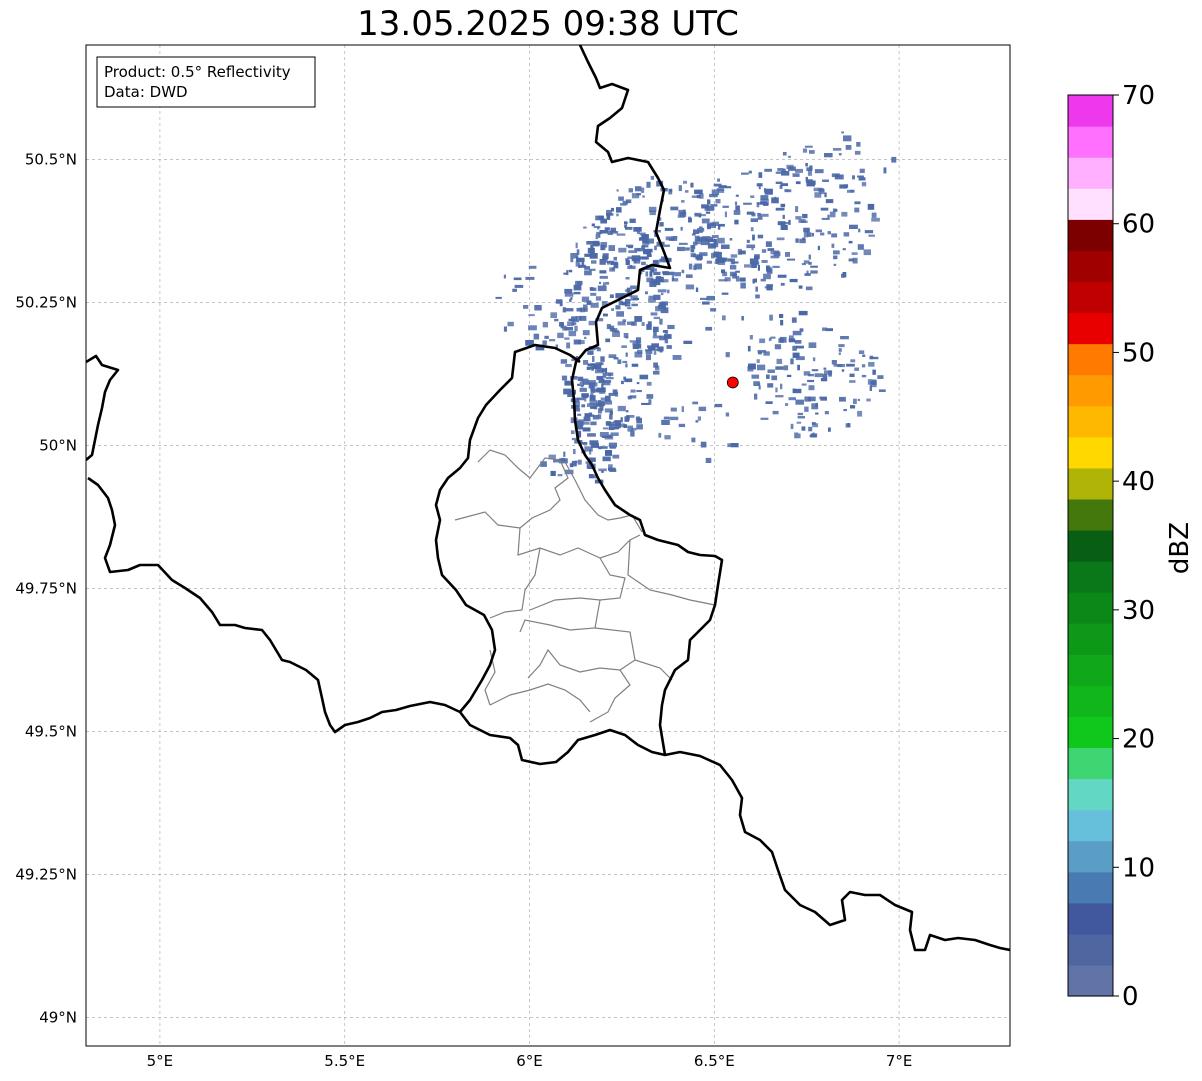  I want to click on longitude-labels: 5°E 5.5°E 6°E 6.5°E 7°E, so click(530, 1061).